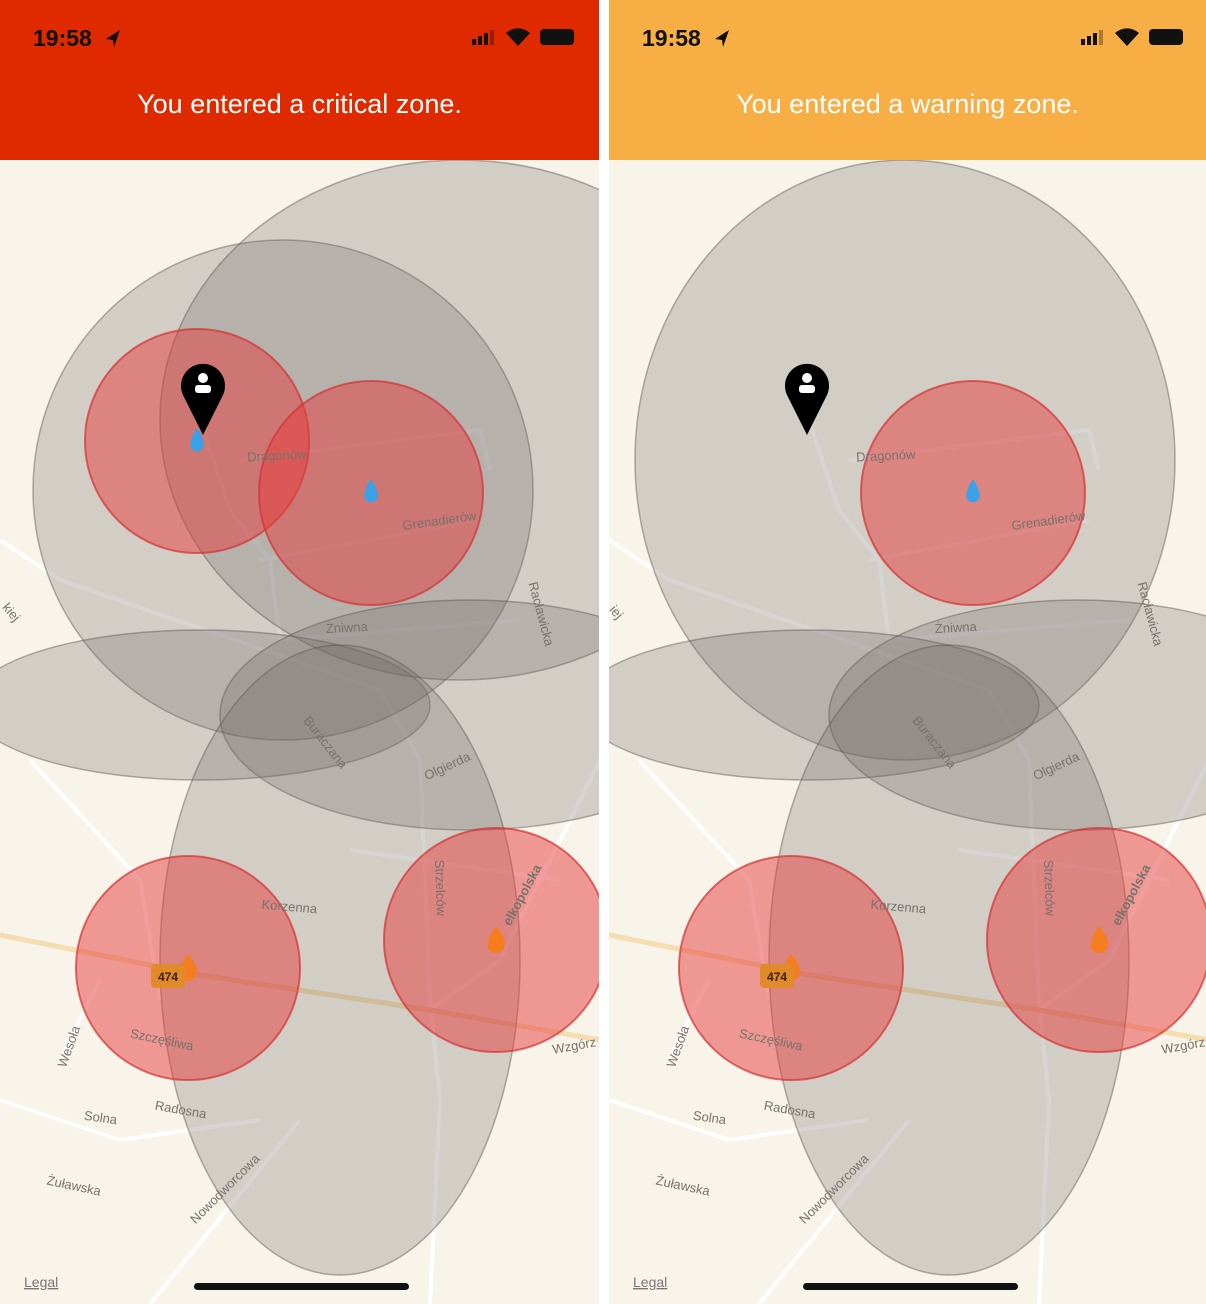 Image resolution: width=1206 pixels, height=1304 pixels. What do you see at coordinates (1183, 1045) in the screenshot?
I see `street-label: Wzgórz` at bounding box center [1183, 1045].